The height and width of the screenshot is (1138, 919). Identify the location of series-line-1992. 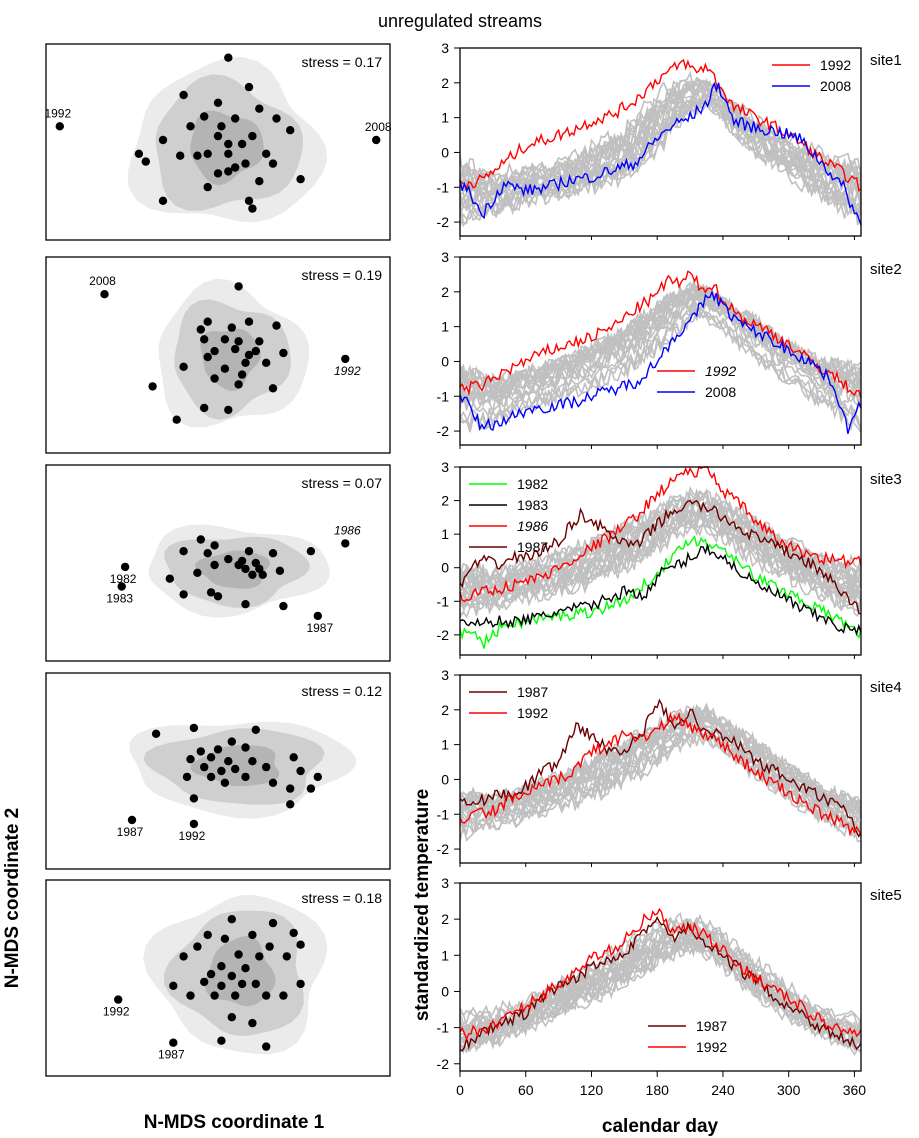
(660, 974).